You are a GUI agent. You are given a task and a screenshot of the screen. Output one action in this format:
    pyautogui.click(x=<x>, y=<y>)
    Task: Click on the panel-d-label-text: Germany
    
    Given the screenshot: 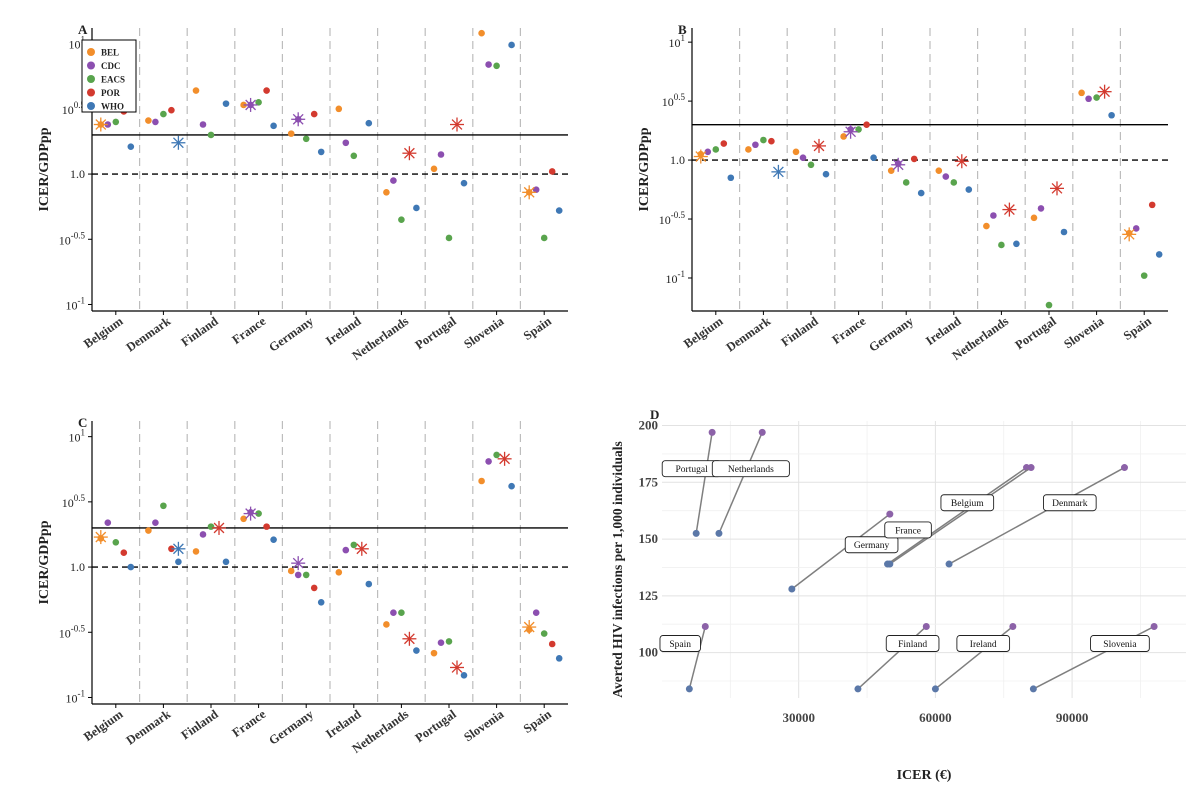 What is the action you would take?
    pyautogui.click(x=872, y=546)
    